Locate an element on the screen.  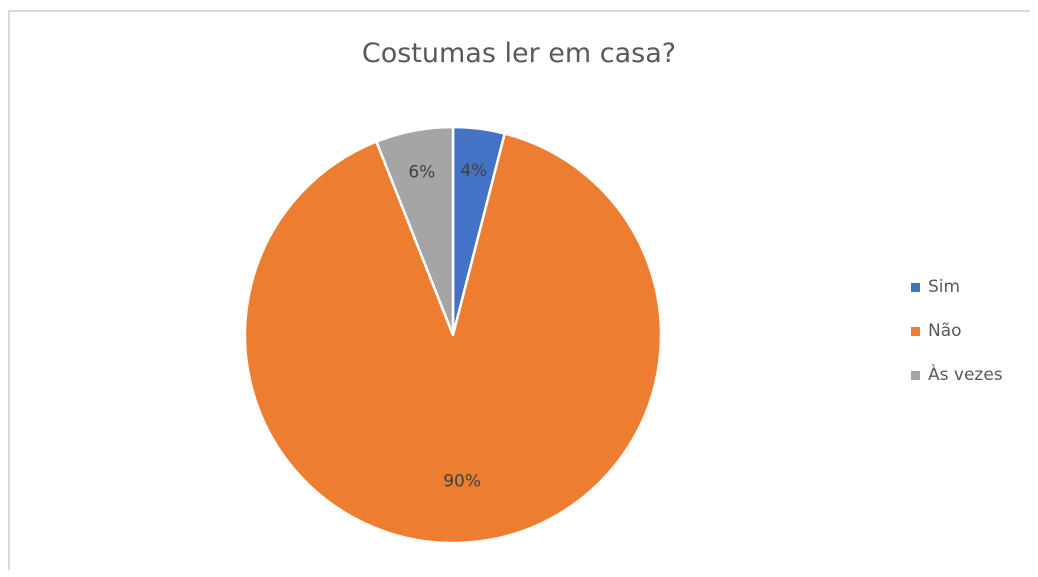
legend-label-nao: Não is located at coordinates (945, 331).